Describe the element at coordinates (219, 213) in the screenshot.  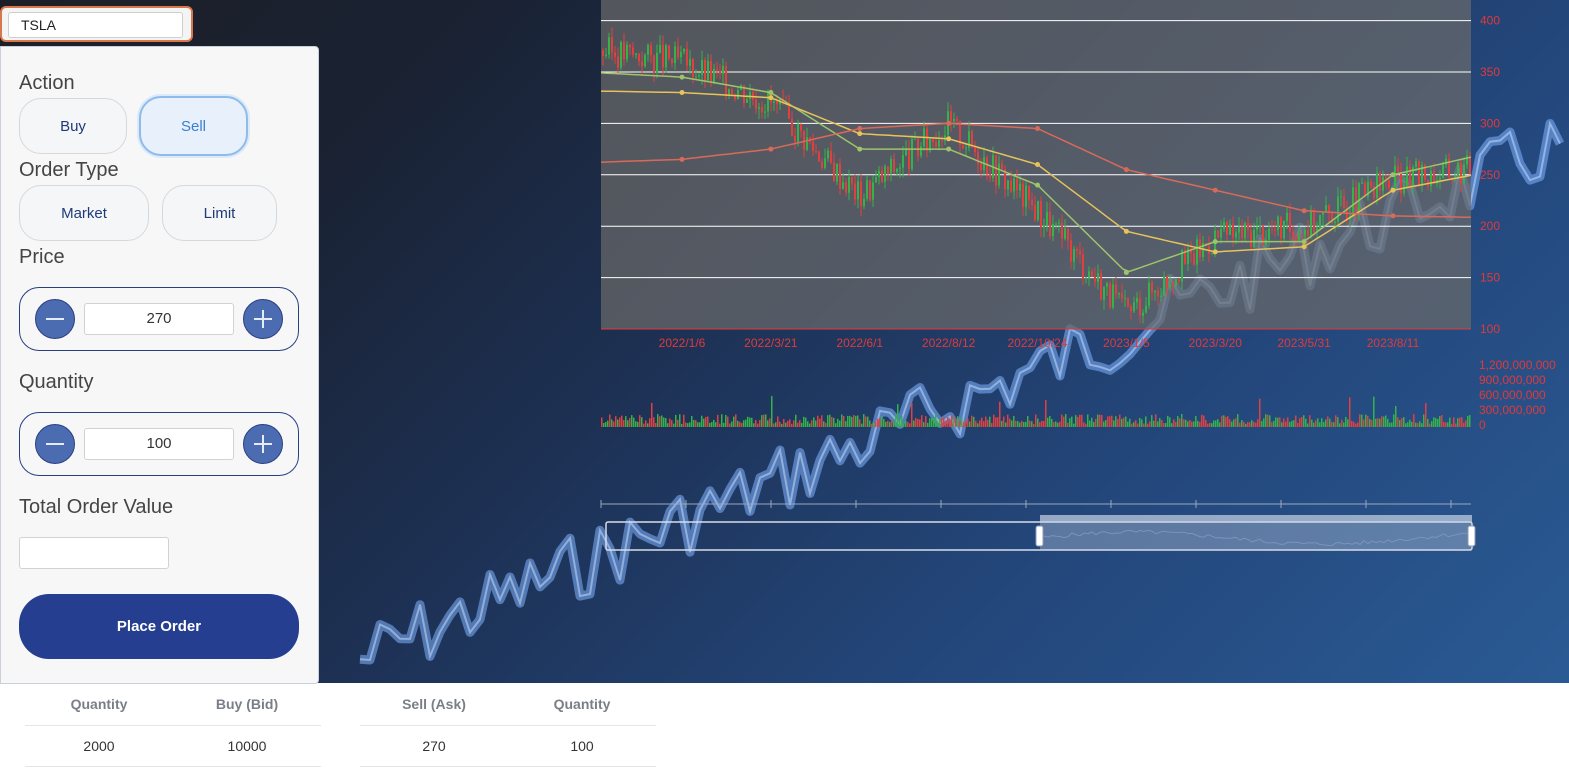
I see `limit-button: Limit` at that location.